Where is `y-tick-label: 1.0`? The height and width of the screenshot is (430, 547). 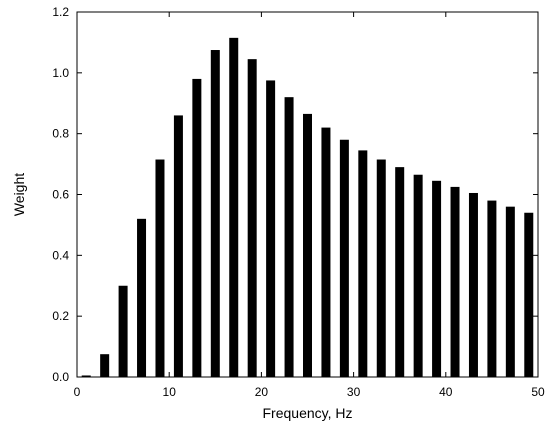 y-tick-label: 1.0 is located at coordinates (60, 73).